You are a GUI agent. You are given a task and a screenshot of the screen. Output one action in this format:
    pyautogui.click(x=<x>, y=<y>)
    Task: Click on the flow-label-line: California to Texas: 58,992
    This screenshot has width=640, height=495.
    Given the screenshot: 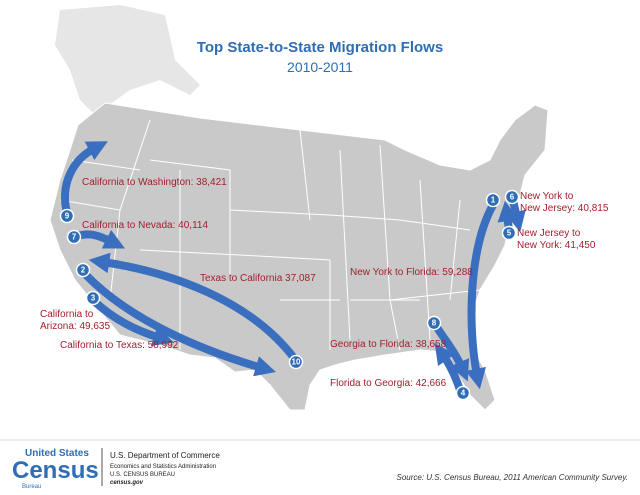 What is the action you would take?
    pyautogui.click(x=119, y=345)
    